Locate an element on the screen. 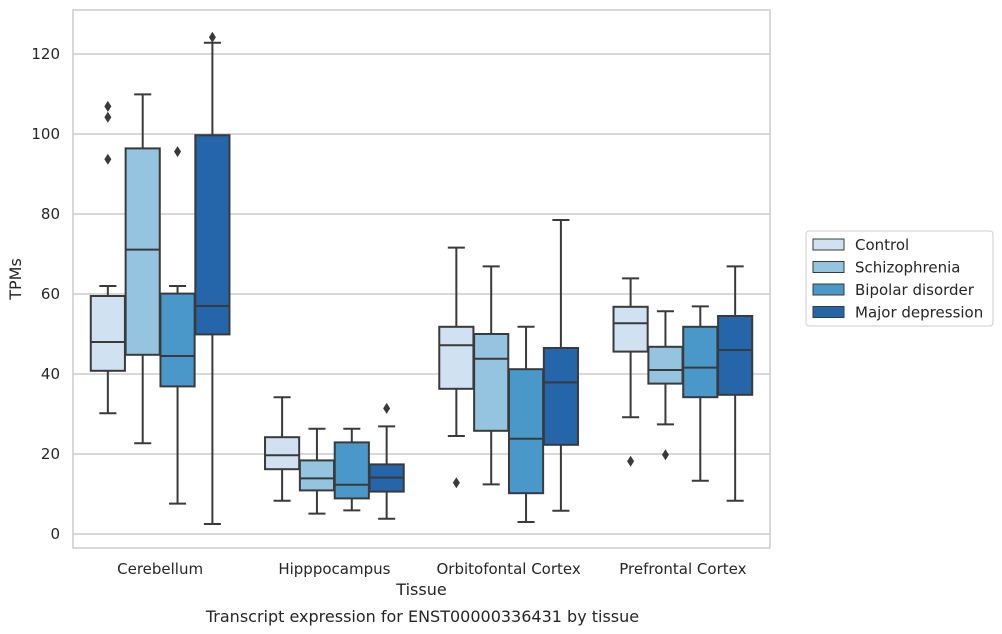 The image size is (1002, 634). x-axis-label: Tissue is located at coordinates (420, 589).